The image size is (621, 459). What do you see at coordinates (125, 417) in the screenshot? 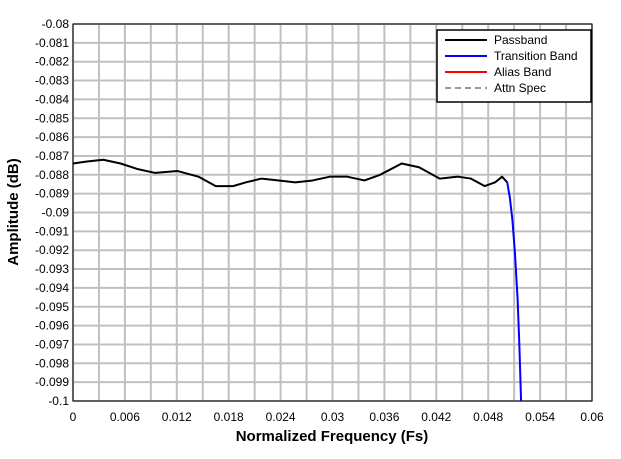
I see `x-tick-label: 0.006` at bounding box center [125, 417].